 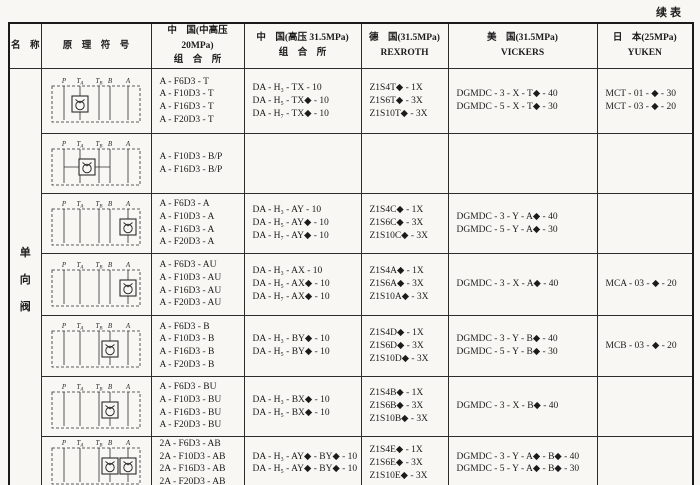 What do you see at coordinates (302, 346) in the screenshot?
I see `model-codes-china-315mpa: DA - H₃ - BY◆ - 10 DA - H₅ - BY◆ - 10` at bounding box center [302, 346].